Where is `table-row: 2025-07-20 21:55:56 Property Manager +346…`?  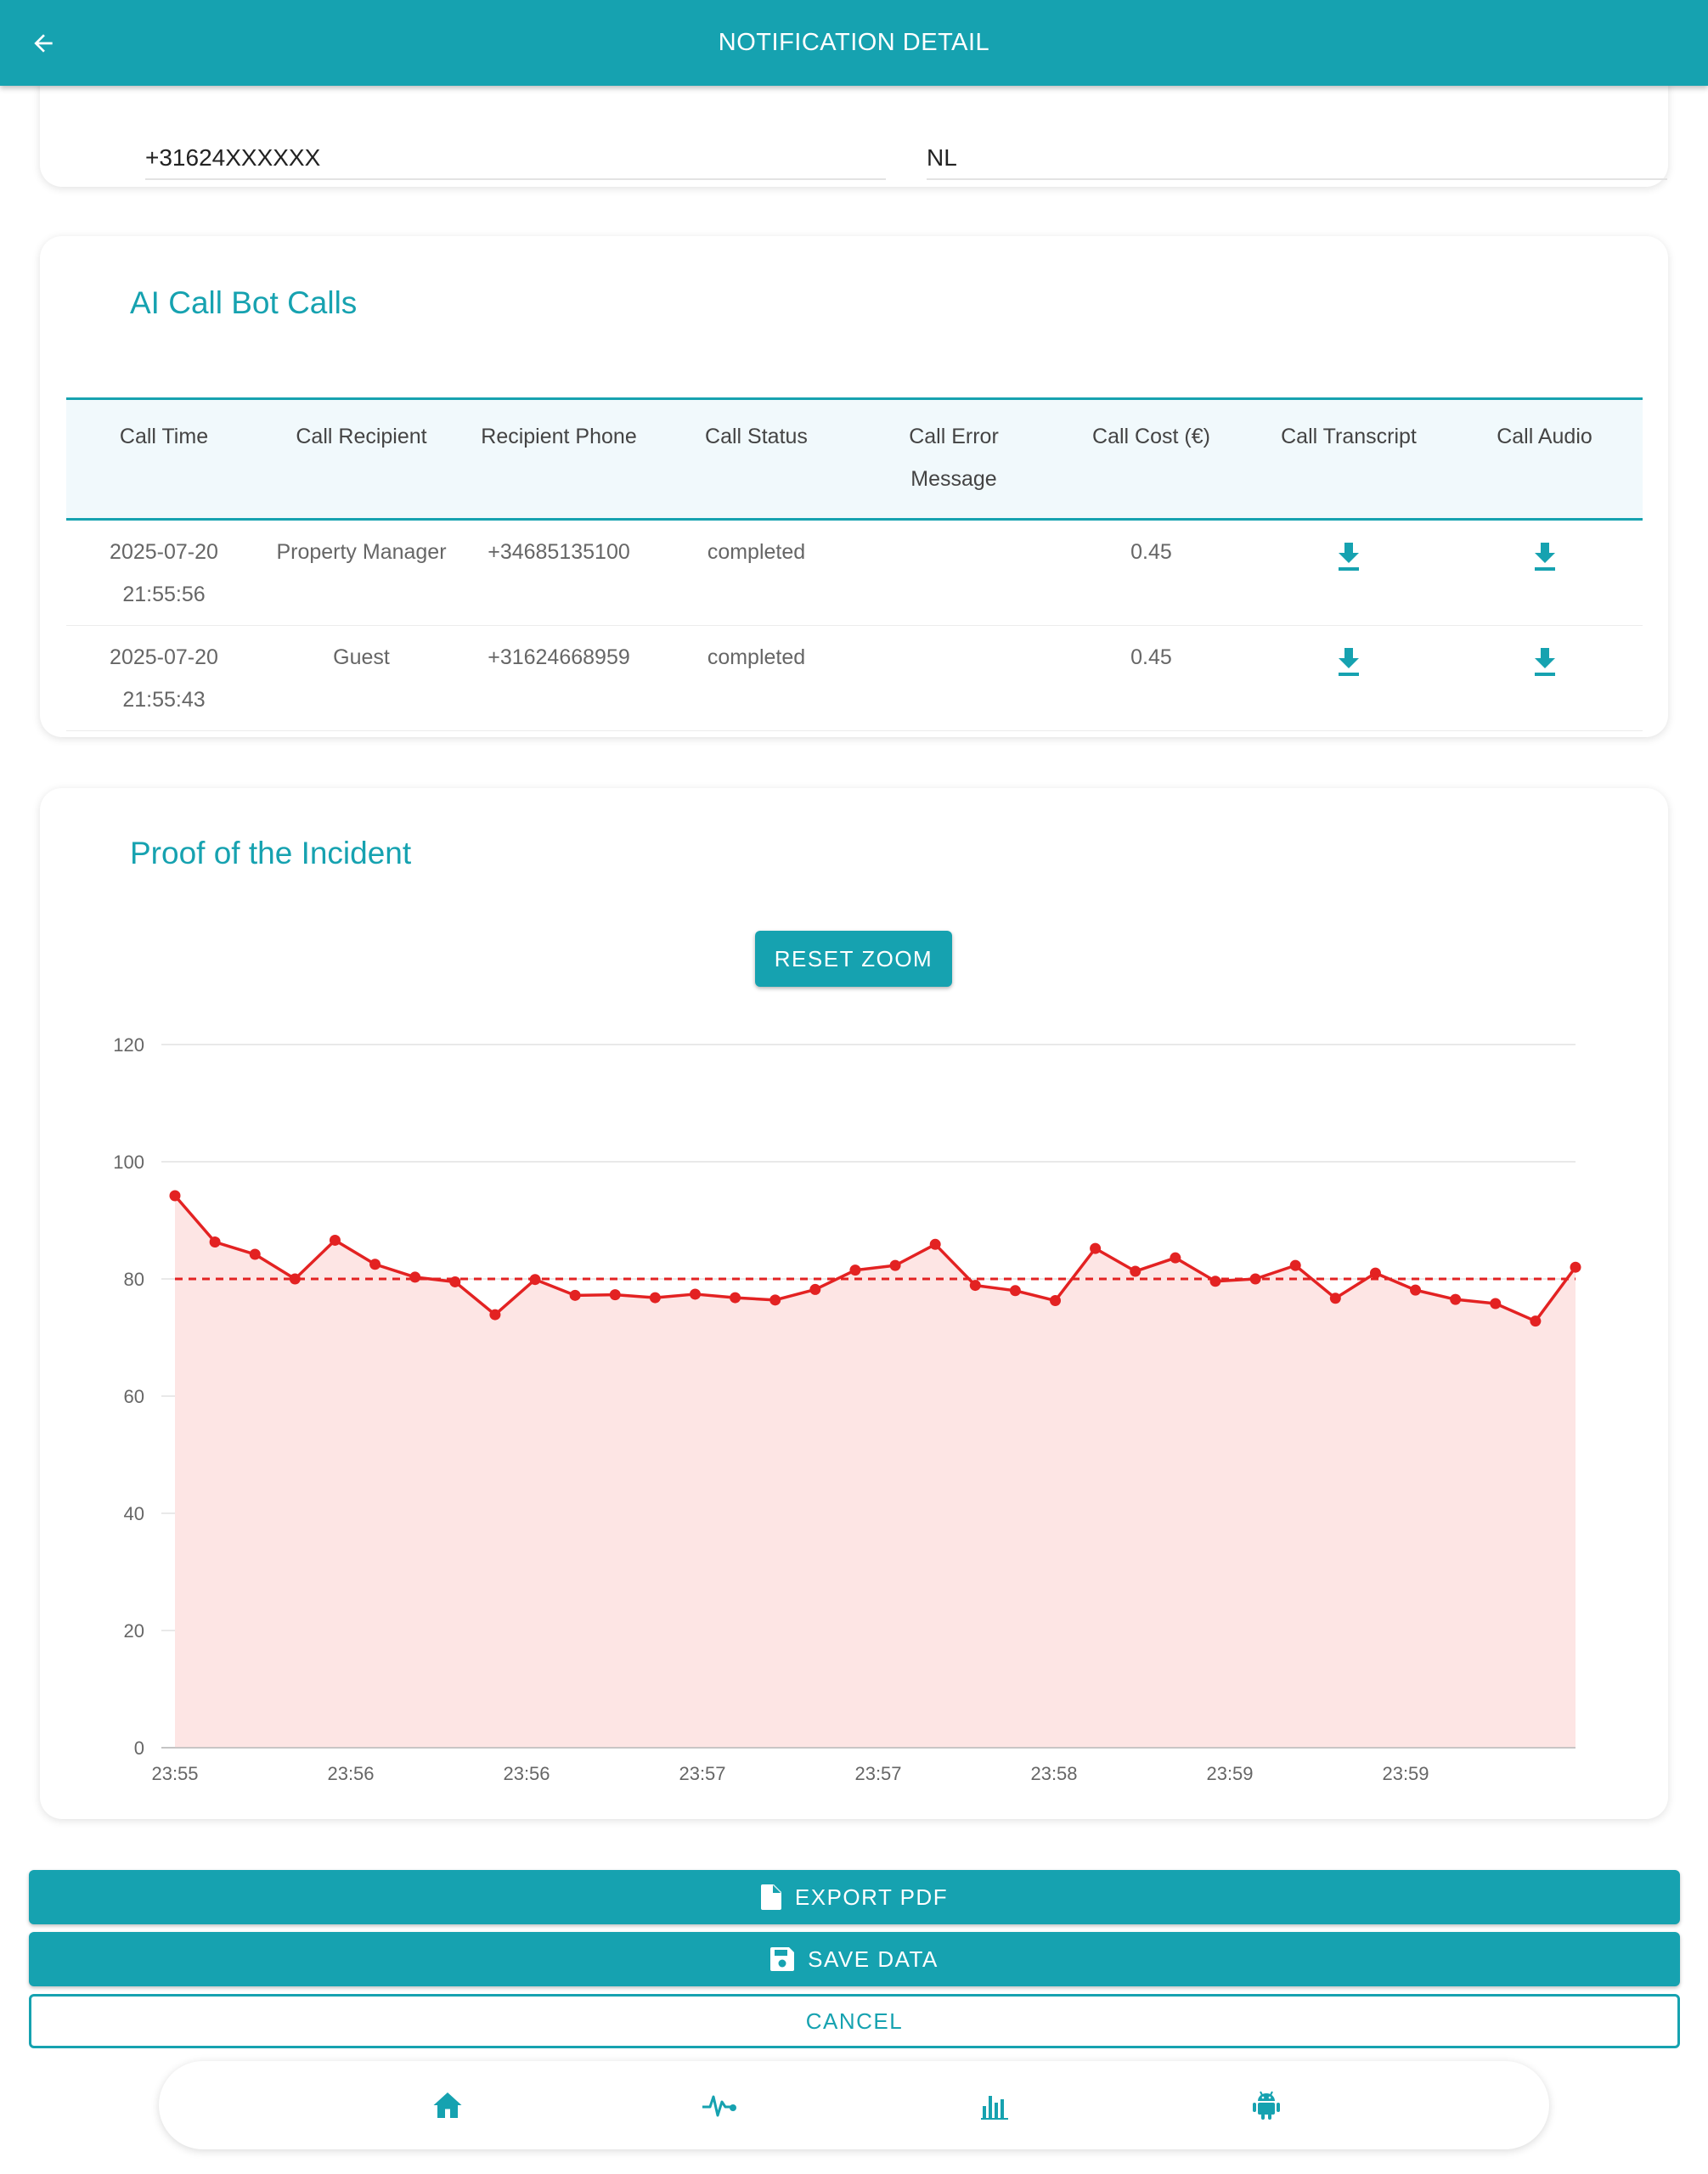 table-row: 2025-07-20 21:55:56 Property Manager +346… is located at coordinates (854, 572).